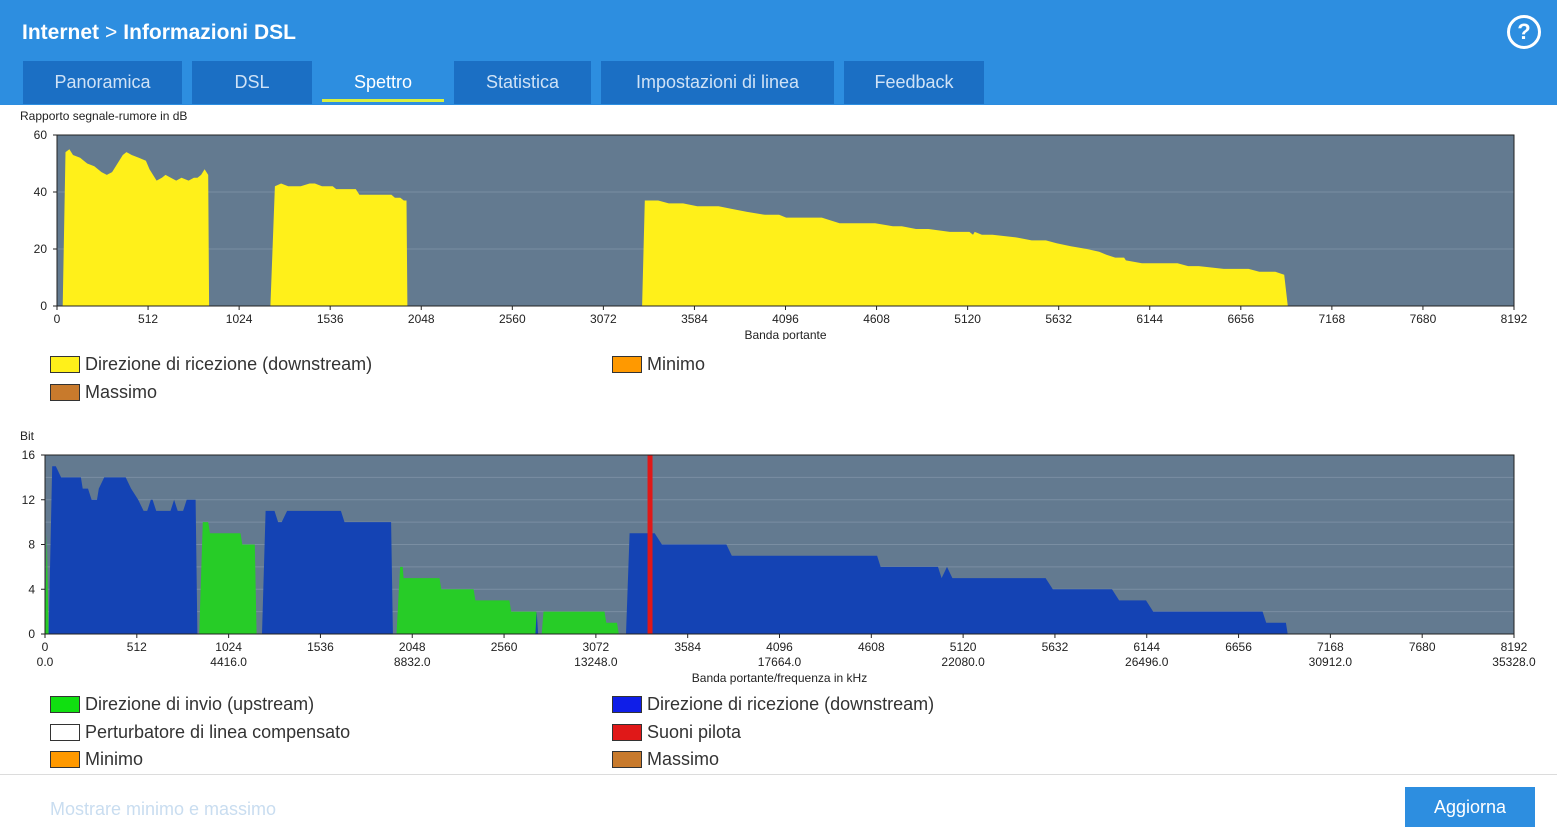 This screenshot has width=1557, height=827. I want to click on breadcrumb: Internet > Informazioni DSL, so click(159, 33).